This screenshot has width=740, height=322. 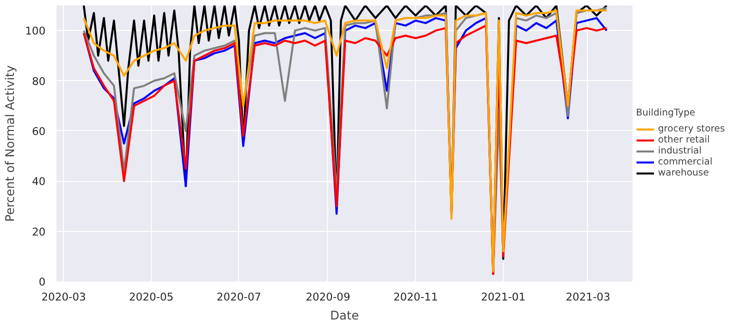 What do you see at coordinates (39, 181) in the screenshot?
I see `y-tick-label: 40` at bounding box center [39, 181].